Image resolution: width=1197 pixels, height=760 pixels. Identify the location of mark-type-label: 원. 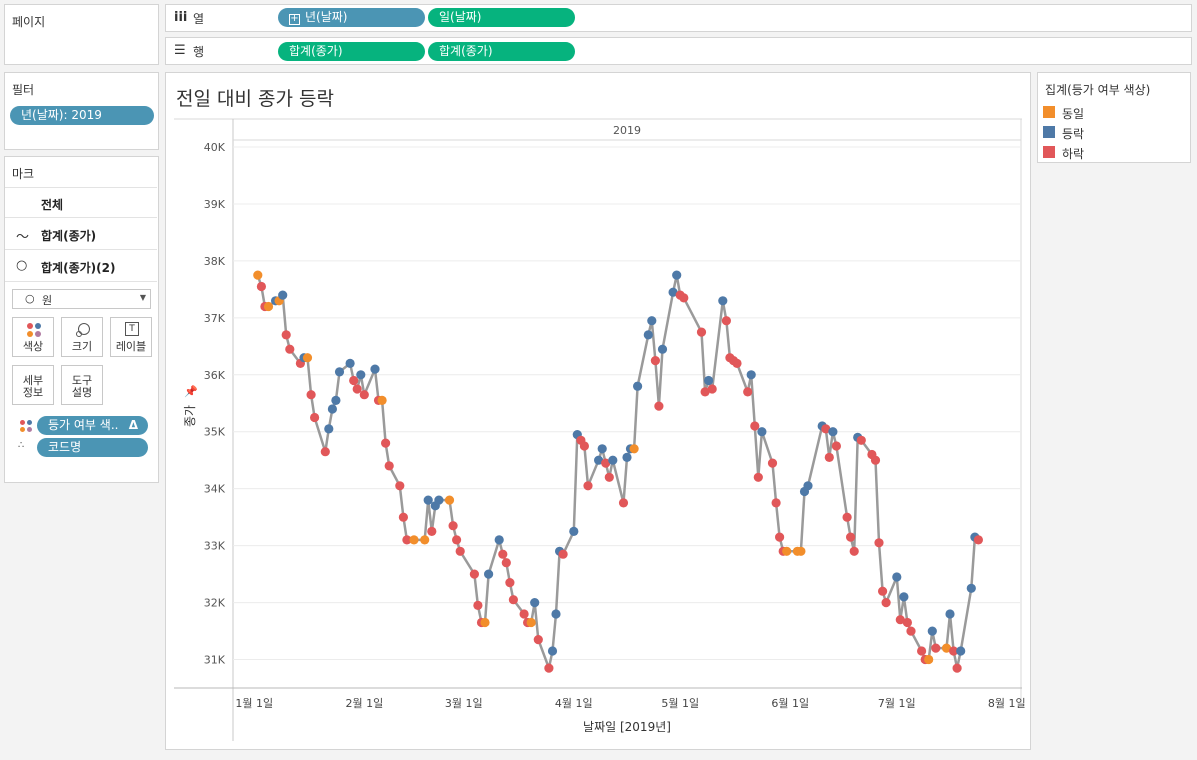
(47, 300).